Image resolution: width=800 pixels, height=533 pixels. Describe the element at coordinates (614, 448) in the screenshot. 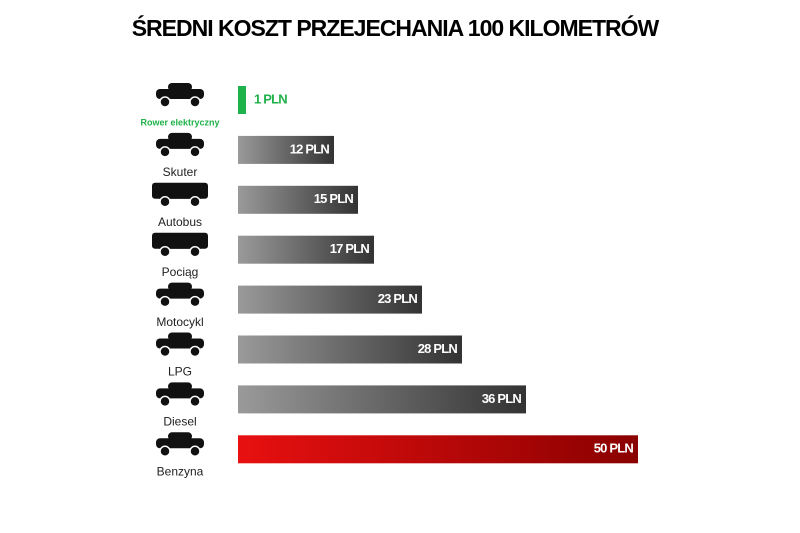

I see `value-label: 50 PLN` at that location.